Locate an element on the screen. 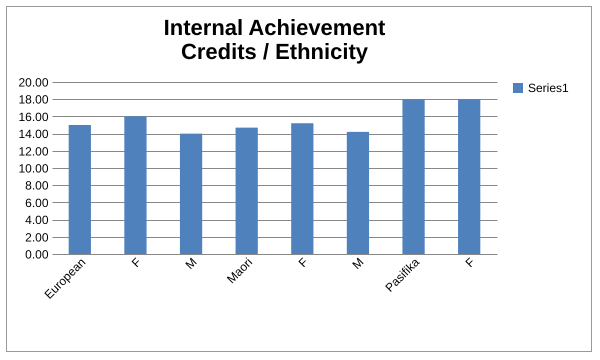  chart-title: Internal Achievement Credits / Ethnicity is located at coordinates (275, 39).